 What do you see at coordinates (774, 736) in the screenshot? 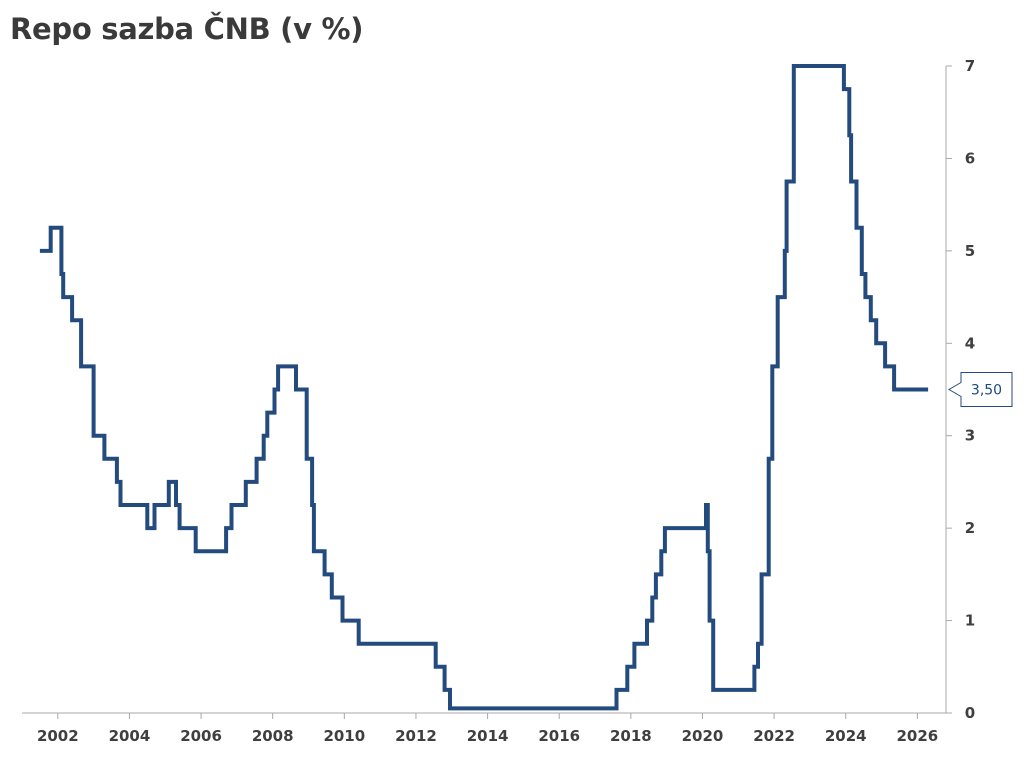
I see `x-tick-label: 2022` at bounding box center [774, 736].